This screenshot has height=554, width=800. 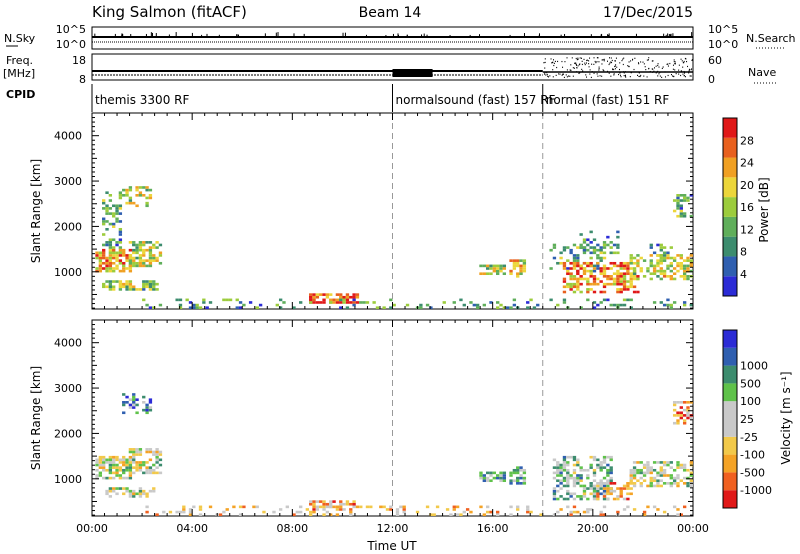 I want to click on velocity-colorbar-swatch, so click(x=730, y=445).